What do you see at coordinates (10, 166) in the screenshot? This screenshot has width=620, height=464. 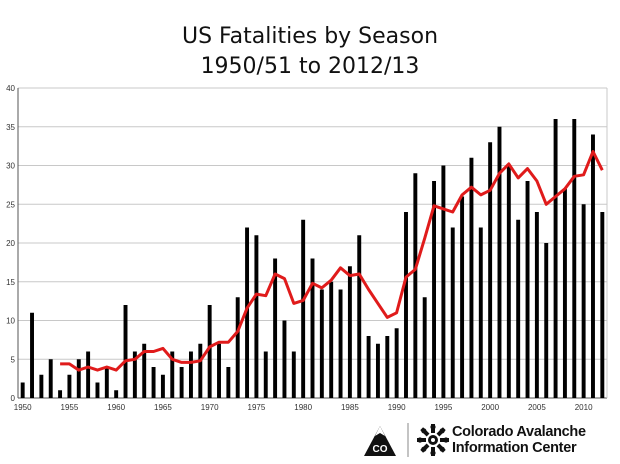 I see `y-tick-label: 30` at bounding box center [10, 166].